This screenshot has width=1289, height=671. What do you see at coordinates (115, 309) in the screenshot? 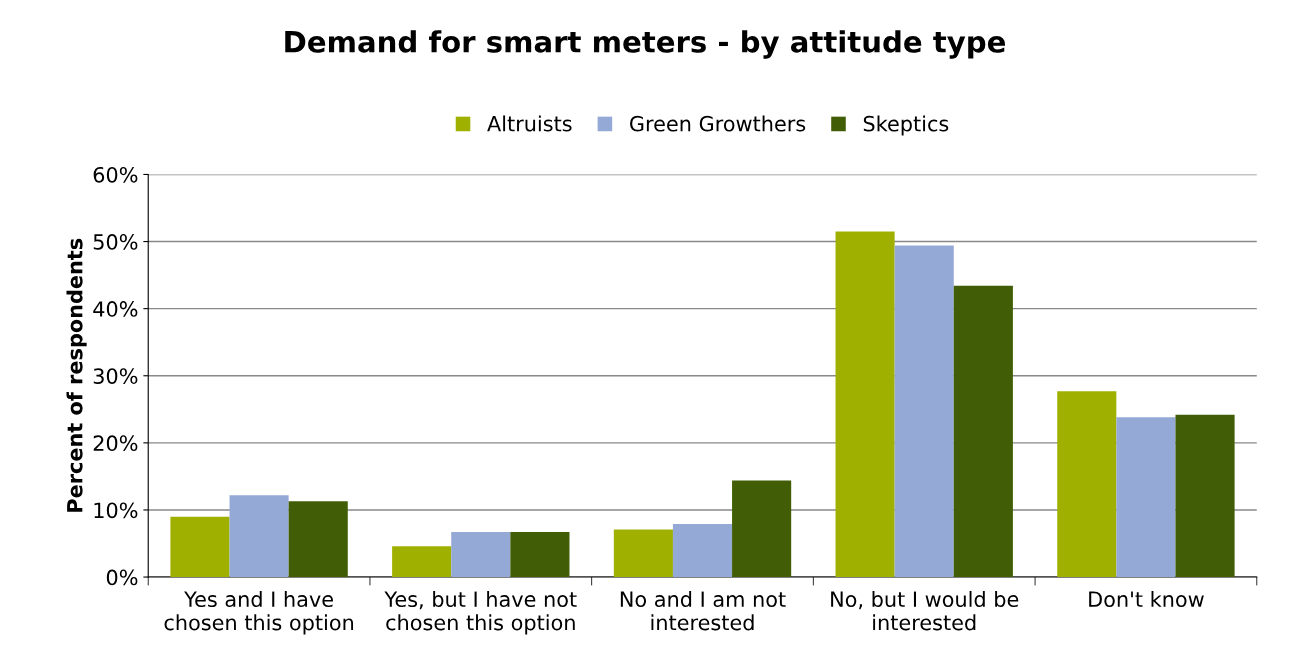
I see `y-tick-label: 40%` at bounding box center [115, 309].